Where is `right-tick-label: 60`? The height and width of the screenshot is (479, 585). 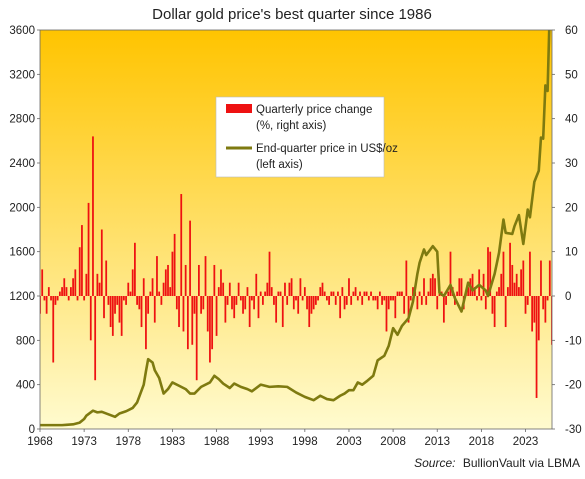 right-tick-label: 60 is located at coordinates (571, 31).